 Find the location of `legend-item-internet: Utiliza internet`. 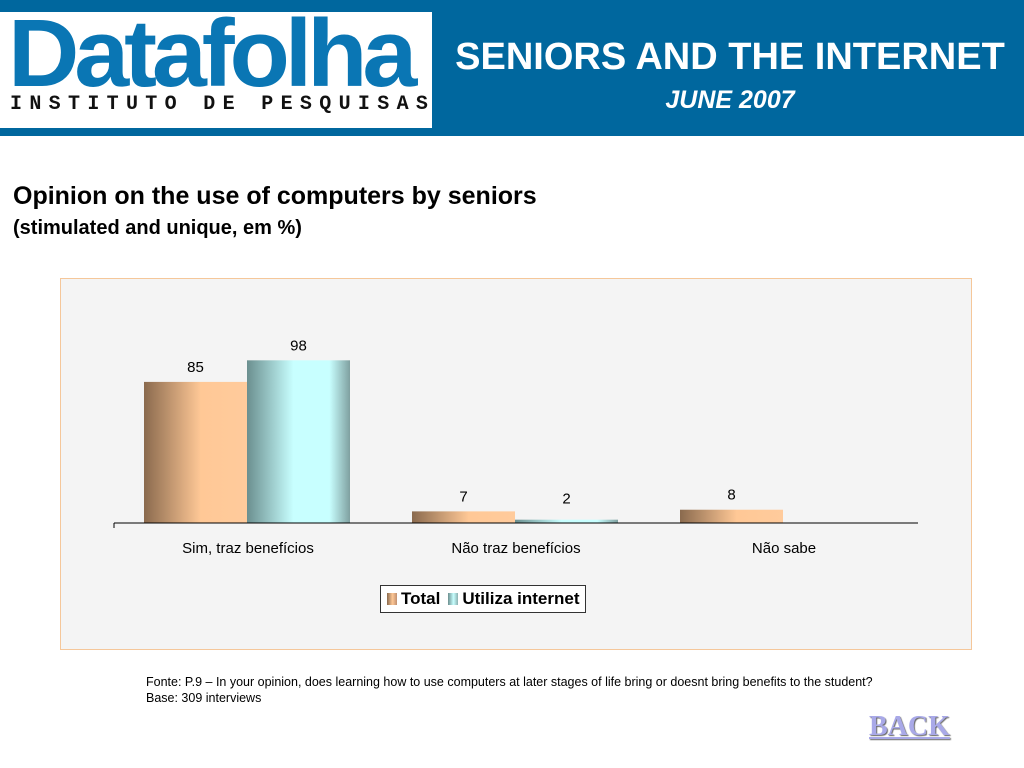

legend-item-internet: Utiliza internet is located at coordinates (513, 599).